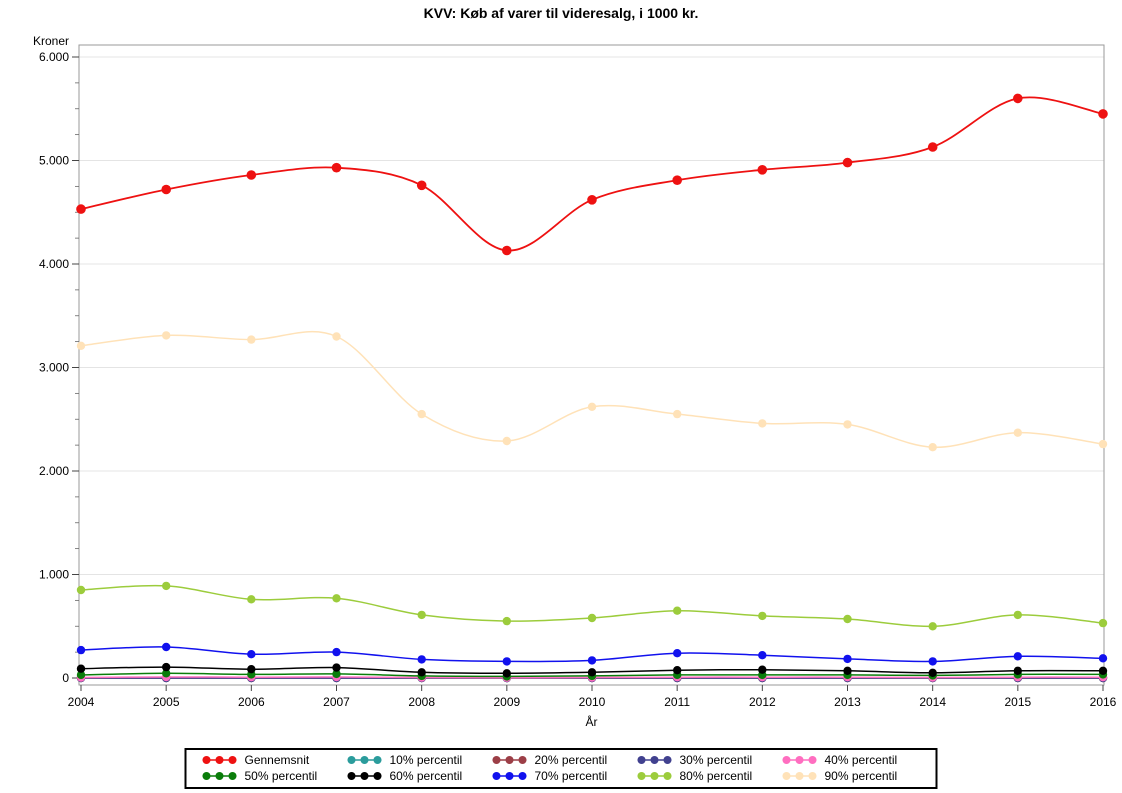 The width and height of the screenshot is (1122, 793). I want to click on x-tick-label: 2011, so click(677, 702).